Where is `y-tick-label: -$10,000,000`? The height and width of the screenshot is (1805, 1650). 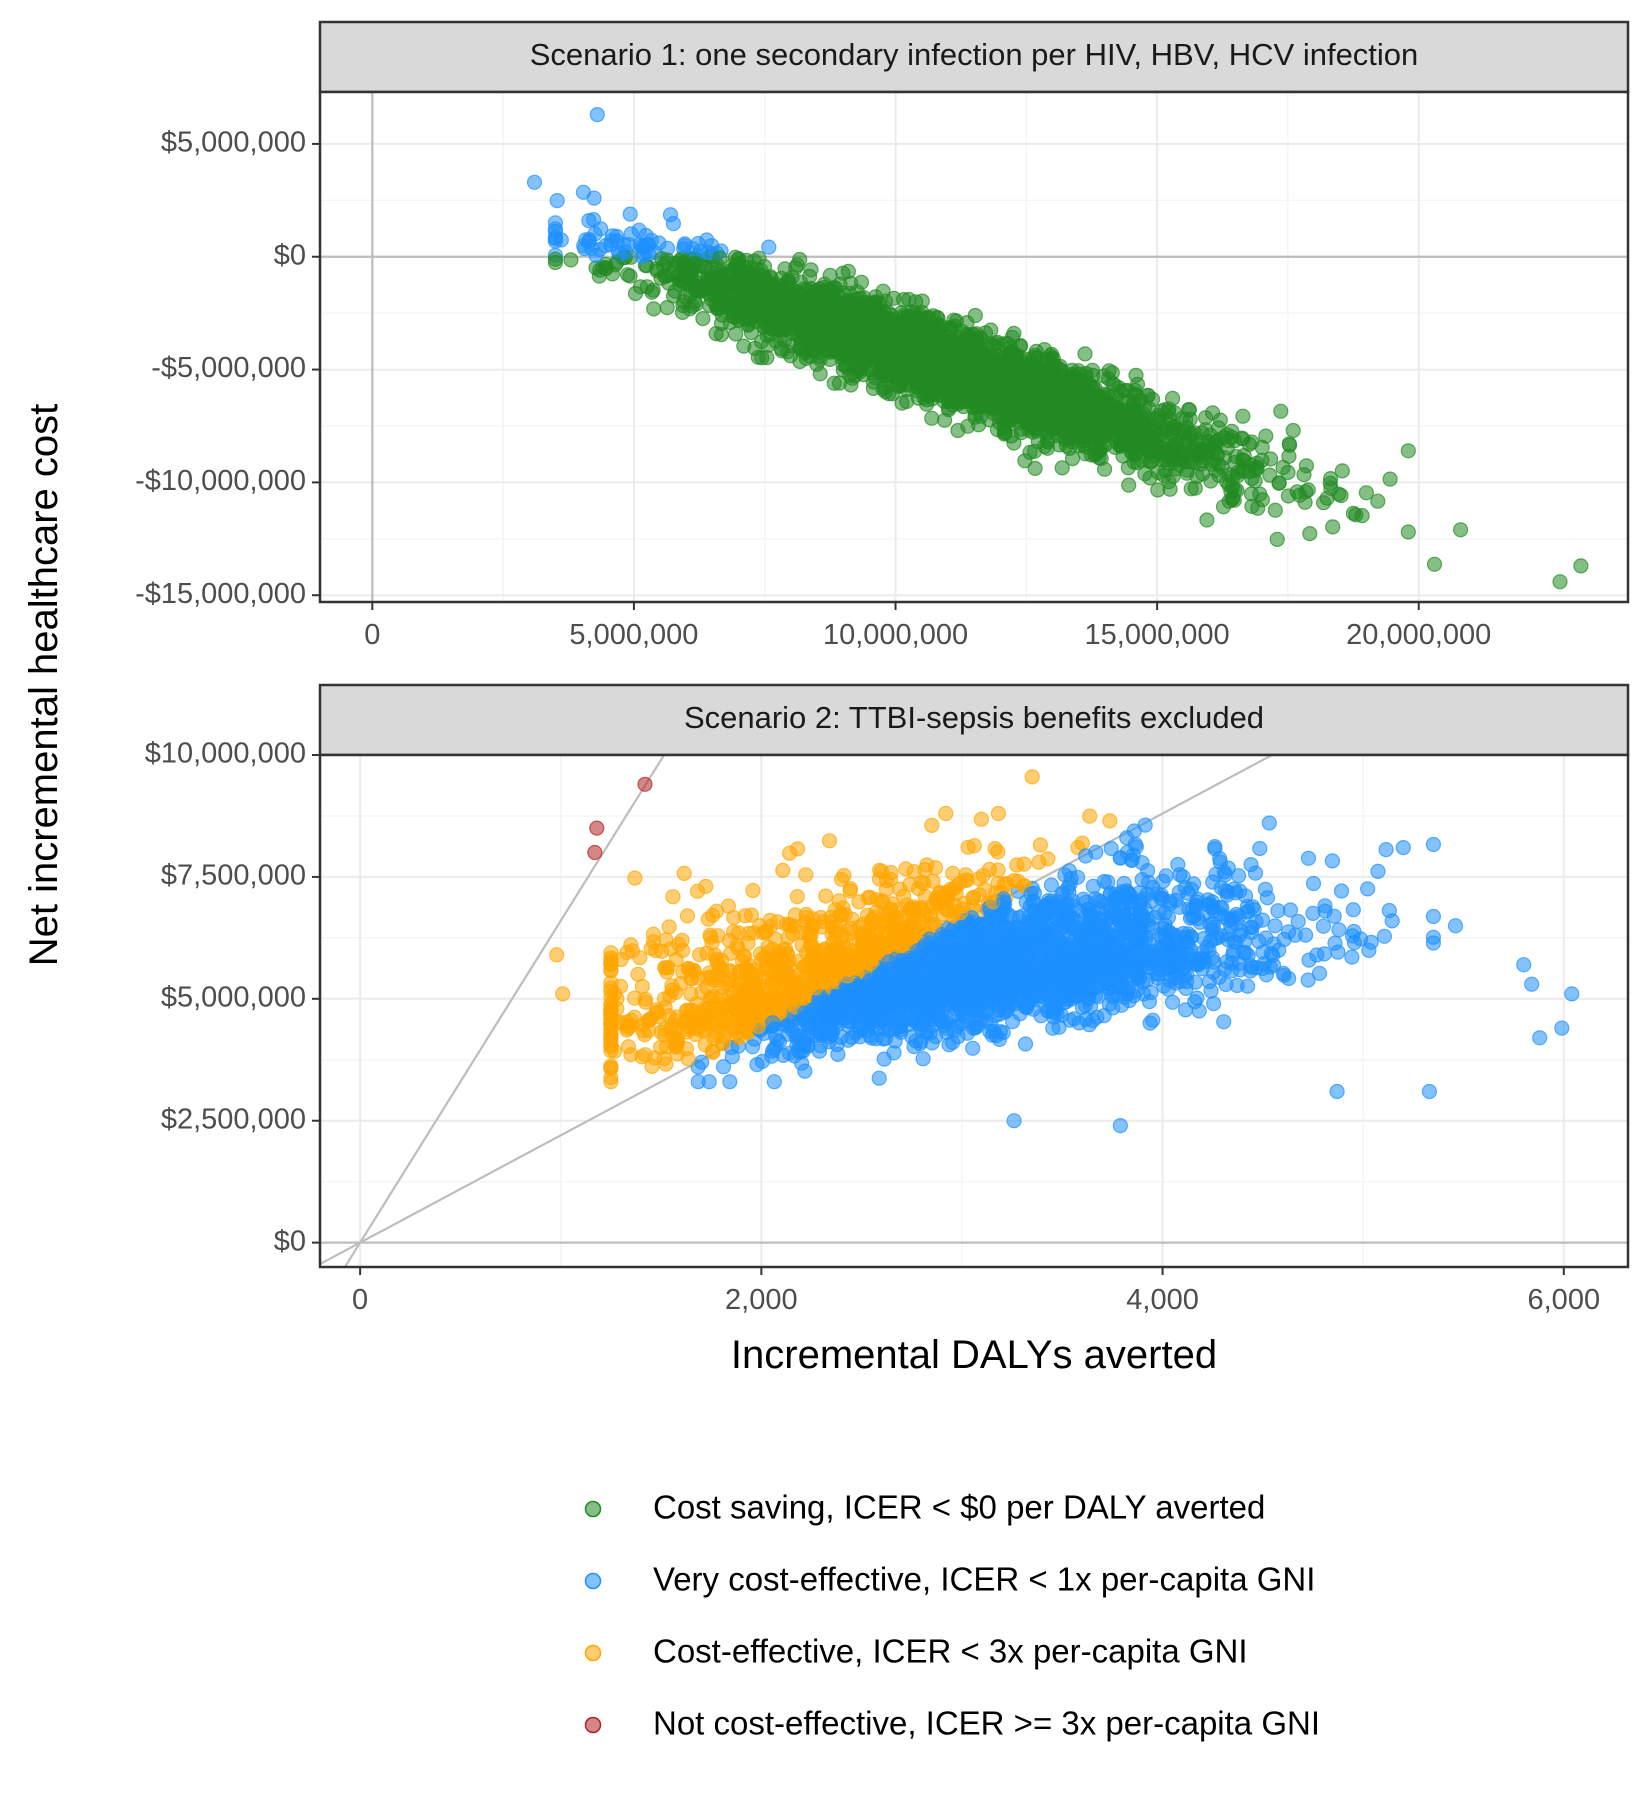
y-tick-label: -$10,000,000 is located at coordinates (220, 481).